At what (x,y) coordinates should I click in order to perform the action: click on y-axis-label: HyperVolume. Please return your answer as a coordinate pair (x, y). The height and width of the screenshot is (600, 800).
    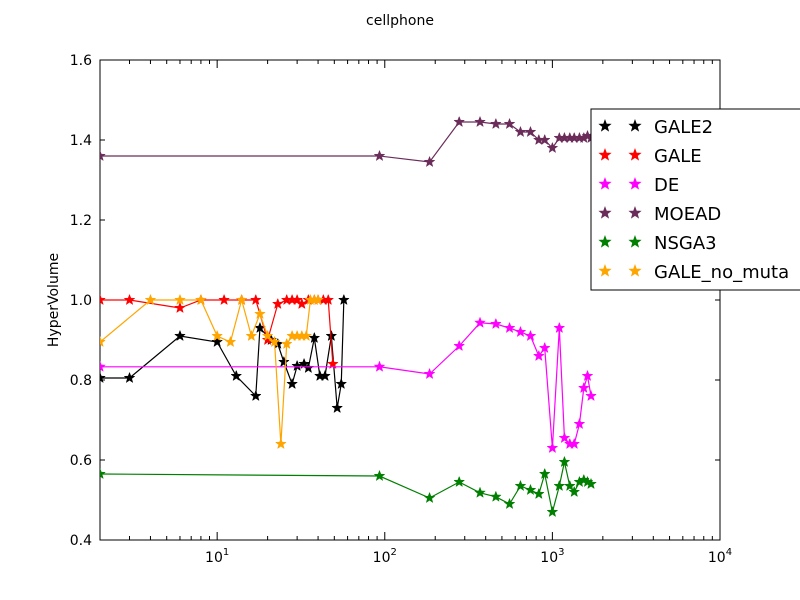
    Looking at the image, I should click on (54, 300).